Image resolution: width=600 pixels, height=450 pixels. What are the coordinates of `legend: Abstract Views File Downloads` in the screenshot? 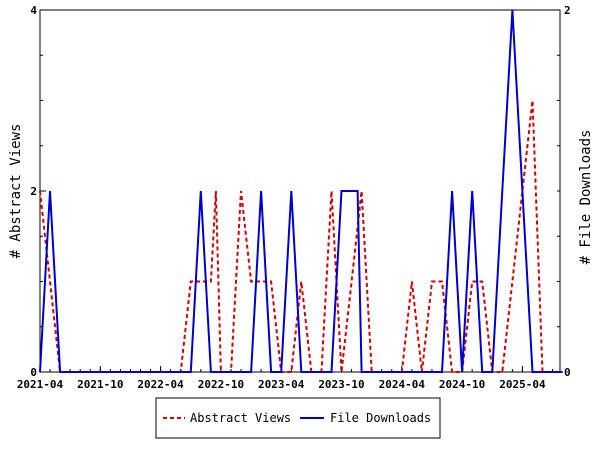 It's located at (298, 418).